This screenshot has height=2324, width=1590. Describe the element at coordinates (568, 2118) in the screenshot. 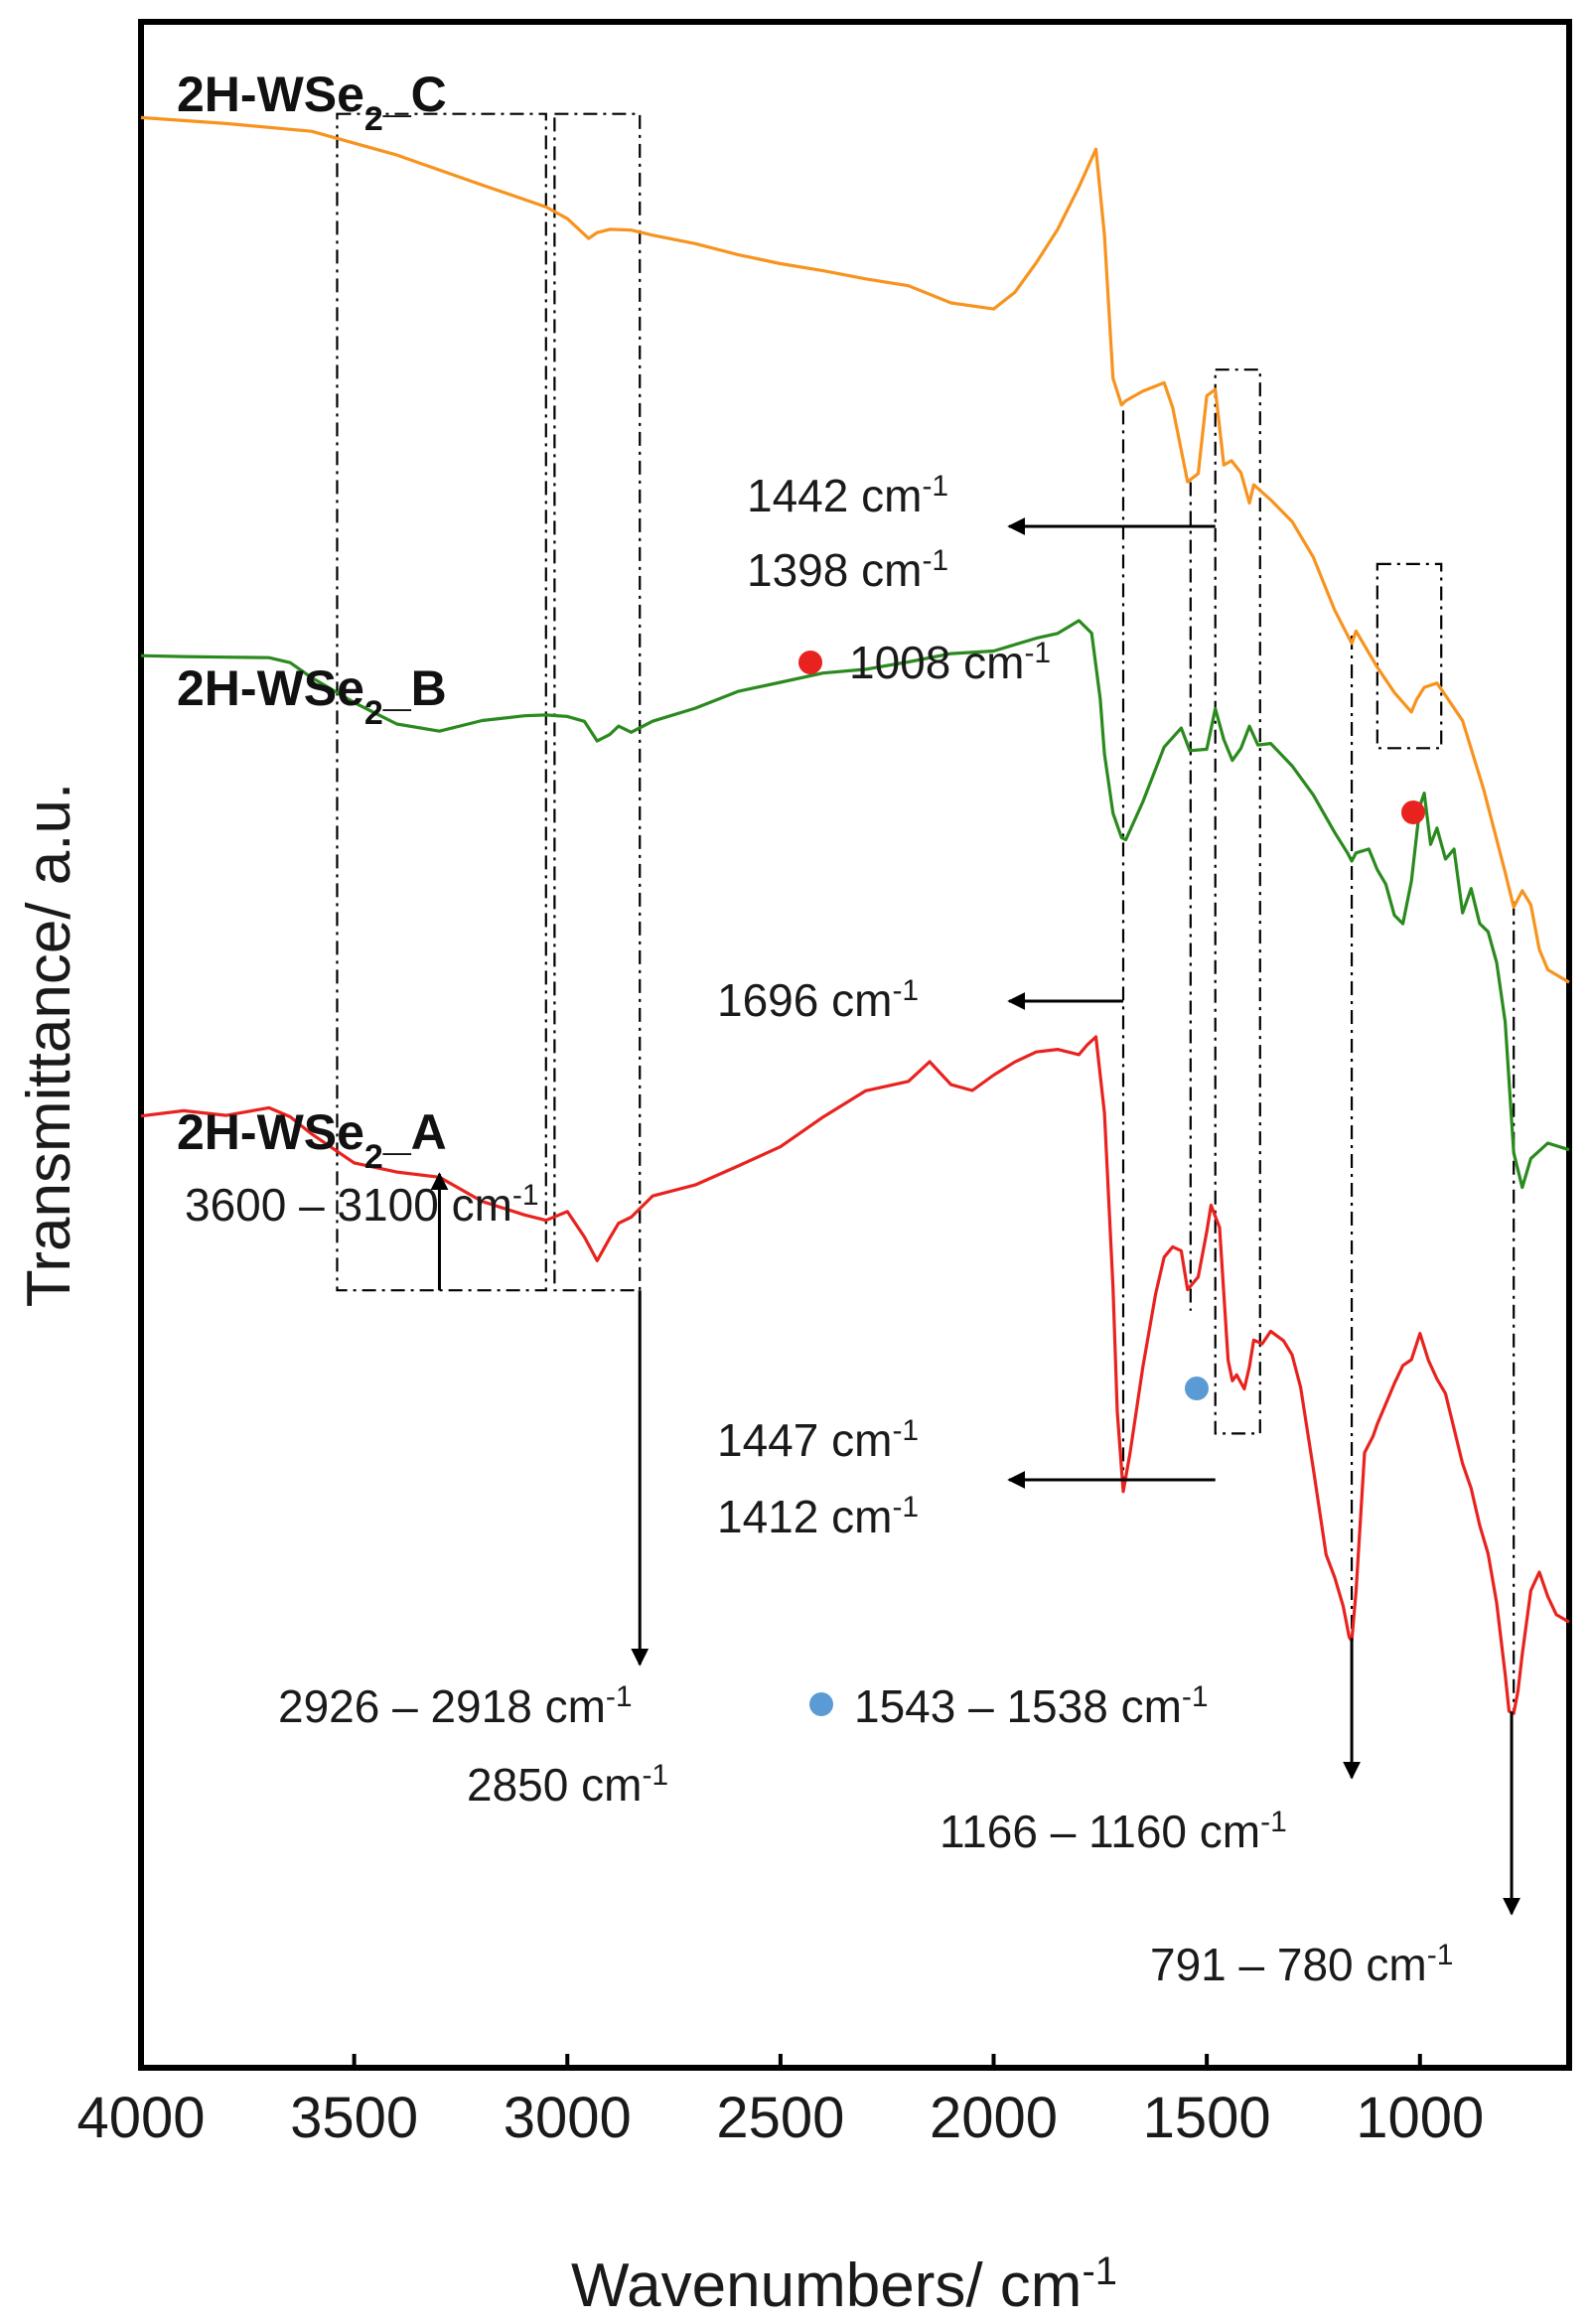

I see `x-tick-label: 3000` at that location.